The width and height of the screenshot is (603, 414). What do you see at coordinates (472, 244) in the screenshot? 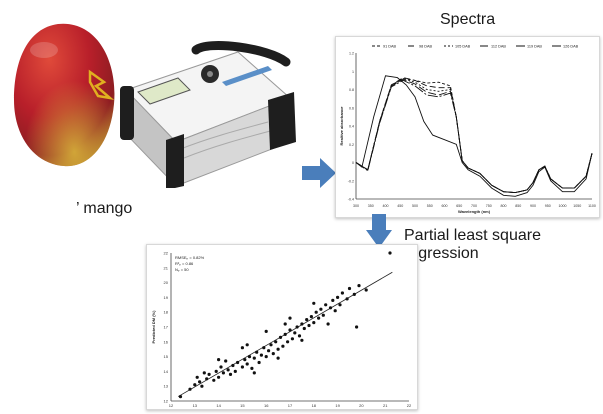
I see `regression-label: Partial least square regression` at bounding box center [472, 244].